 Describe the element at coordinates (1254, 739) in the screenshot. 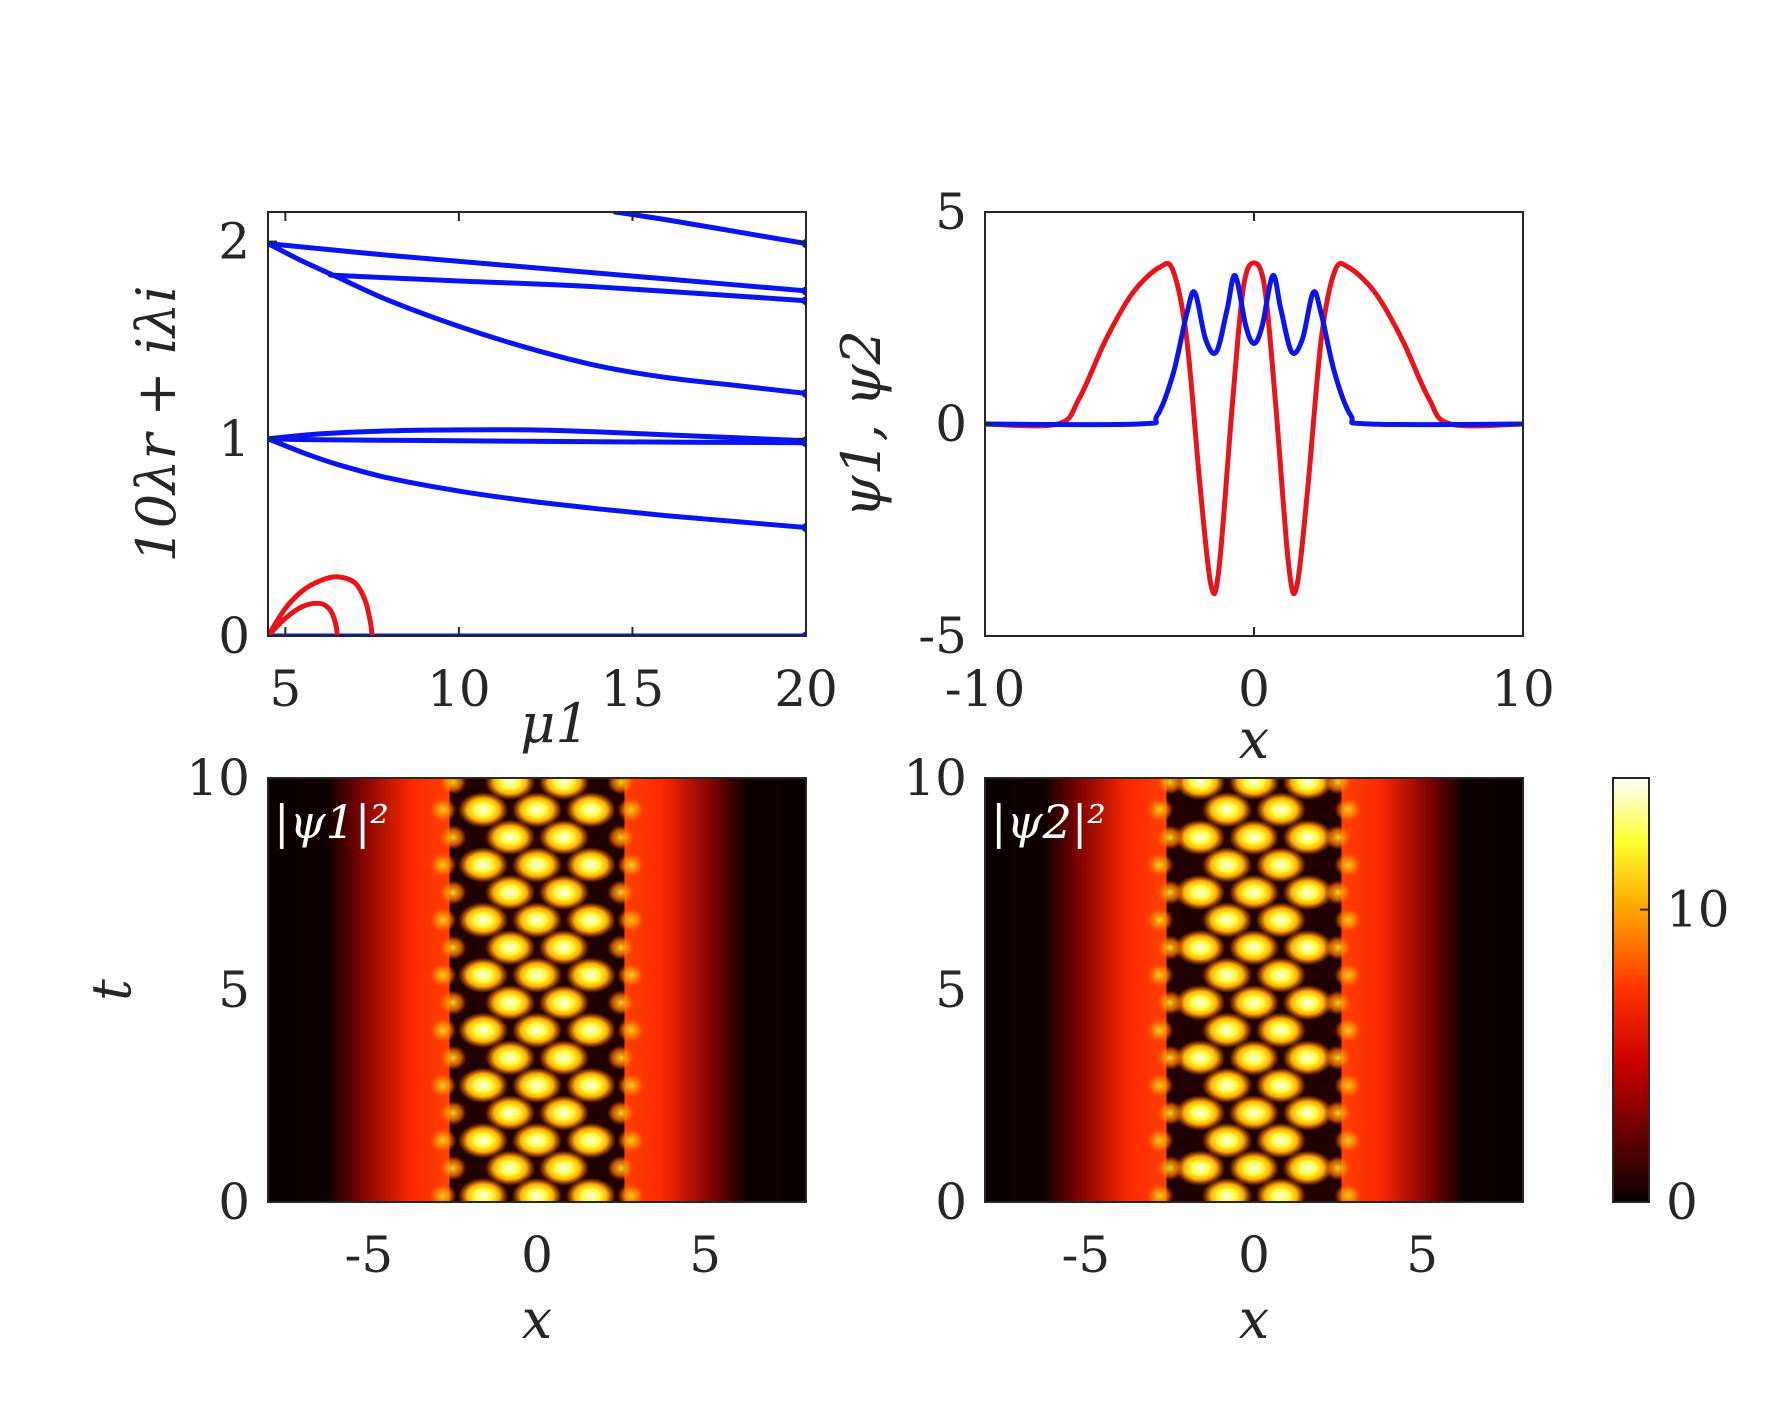

I see `profile-xlabel: x` at that location.